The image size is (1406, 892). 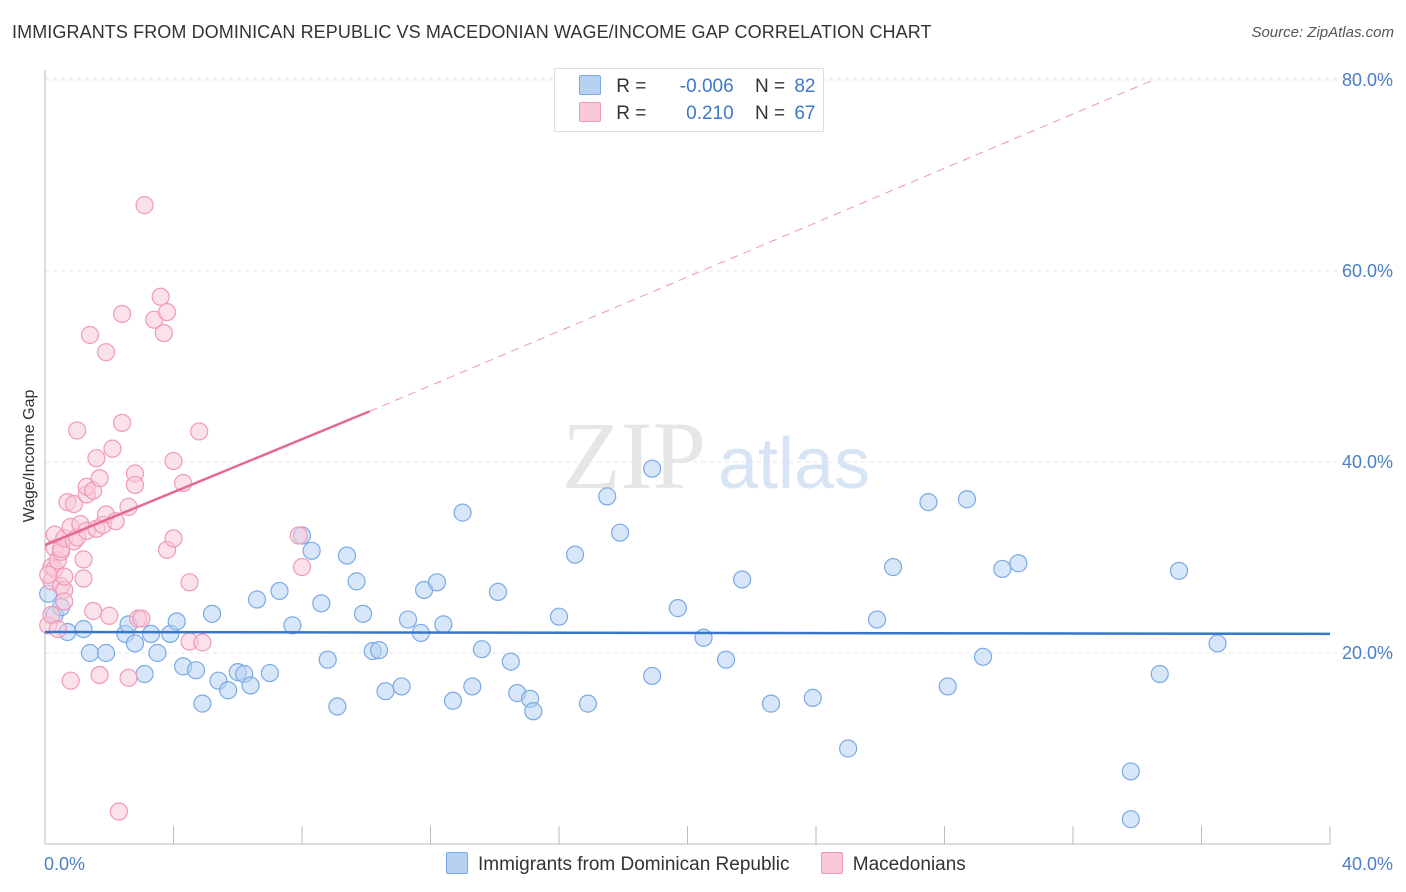 I want to click on stats-legend: R = -0.006 N = 82 R = 0.210 N = 67, so click(x=689, y=100).